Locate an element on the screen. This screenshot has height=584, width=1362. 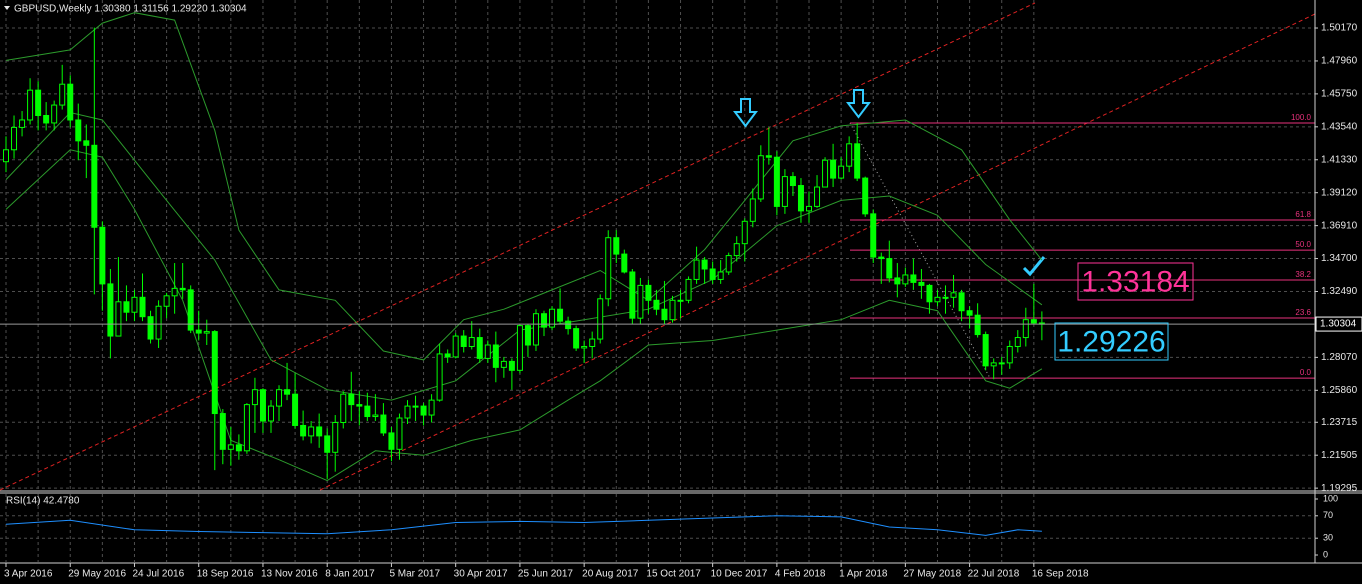
x-tick-label: 18 Sep 2016 is located at coordinates (225, 574).